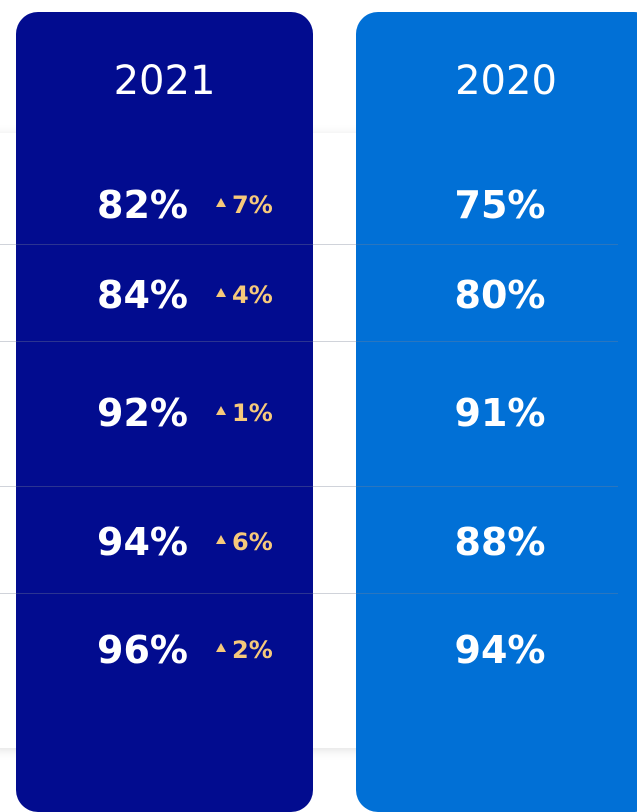  Describe the element at coordinates (252, 542) in the screenshot. I see `change: 6%` at that location.